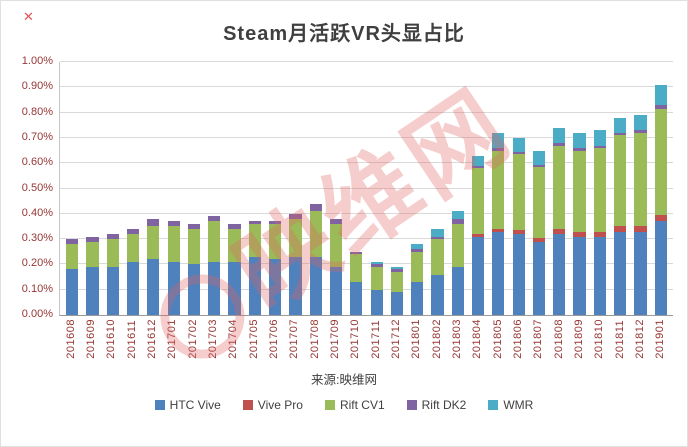 Image resolution: width=688 pixels, height=447 pixels. Describe the element at coordinates (578, 339) in the screenshot. I see `x-tick-label: 201809` at that location.